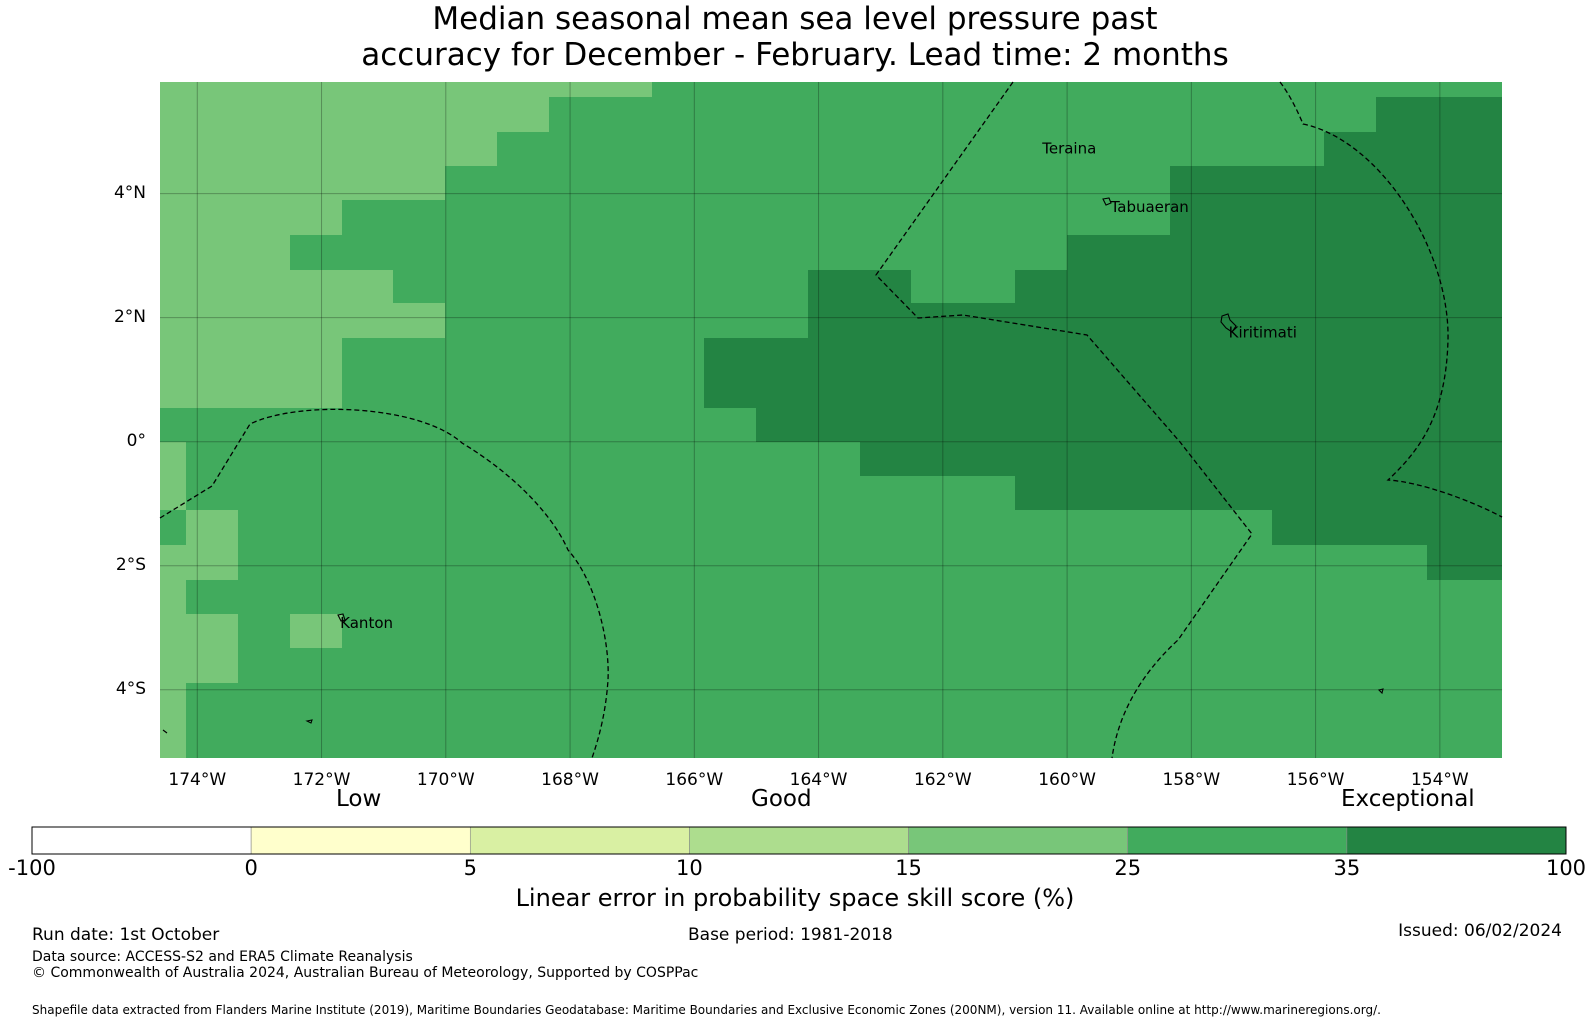 This screenshot has height=1020, width=1590. What do you see at coordinates (1566, 868) in the screenshot?
I see `colorbar-tick-label: 100` at bounding box center [1566, 868].